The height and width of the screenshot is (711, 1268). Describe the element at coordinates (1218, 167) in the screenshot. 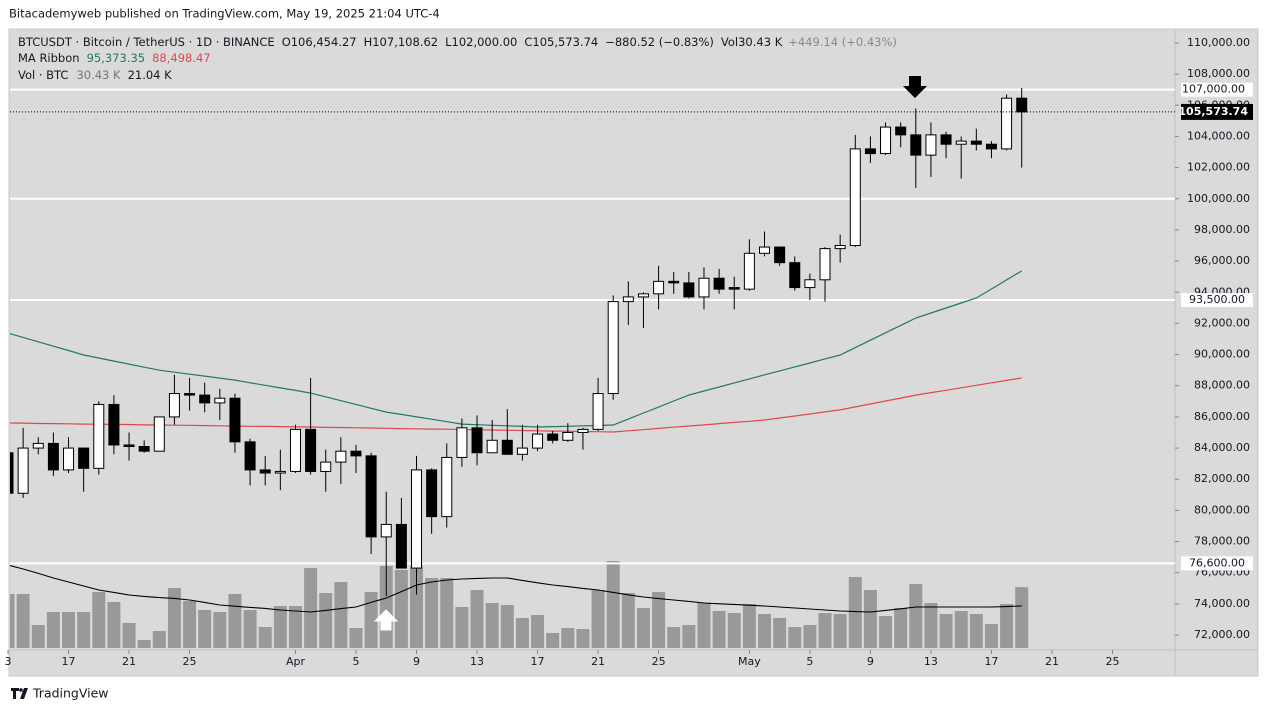

I see `y-tick-label: 102,000.00` at that location.